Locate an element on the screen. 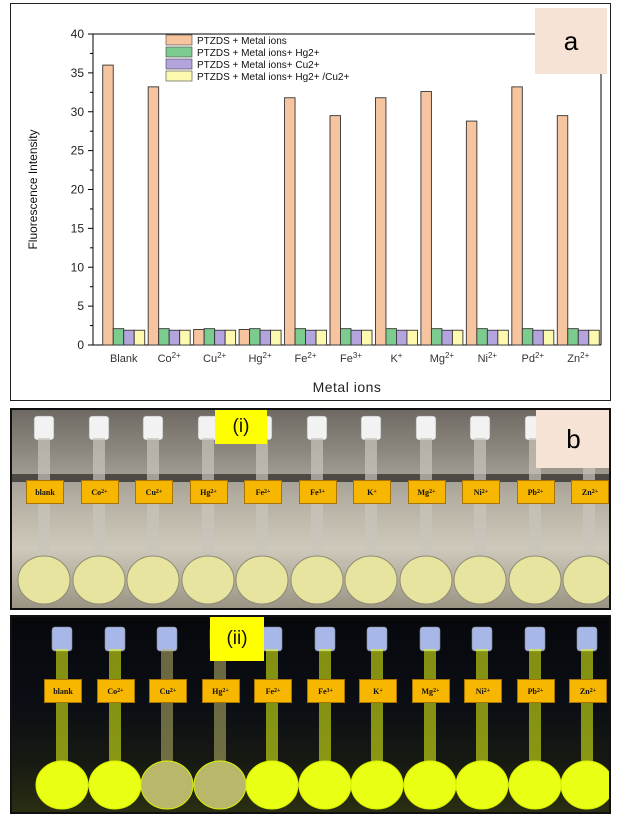  x-tick-label: Ni2+ is located at coordinates (488, 358).